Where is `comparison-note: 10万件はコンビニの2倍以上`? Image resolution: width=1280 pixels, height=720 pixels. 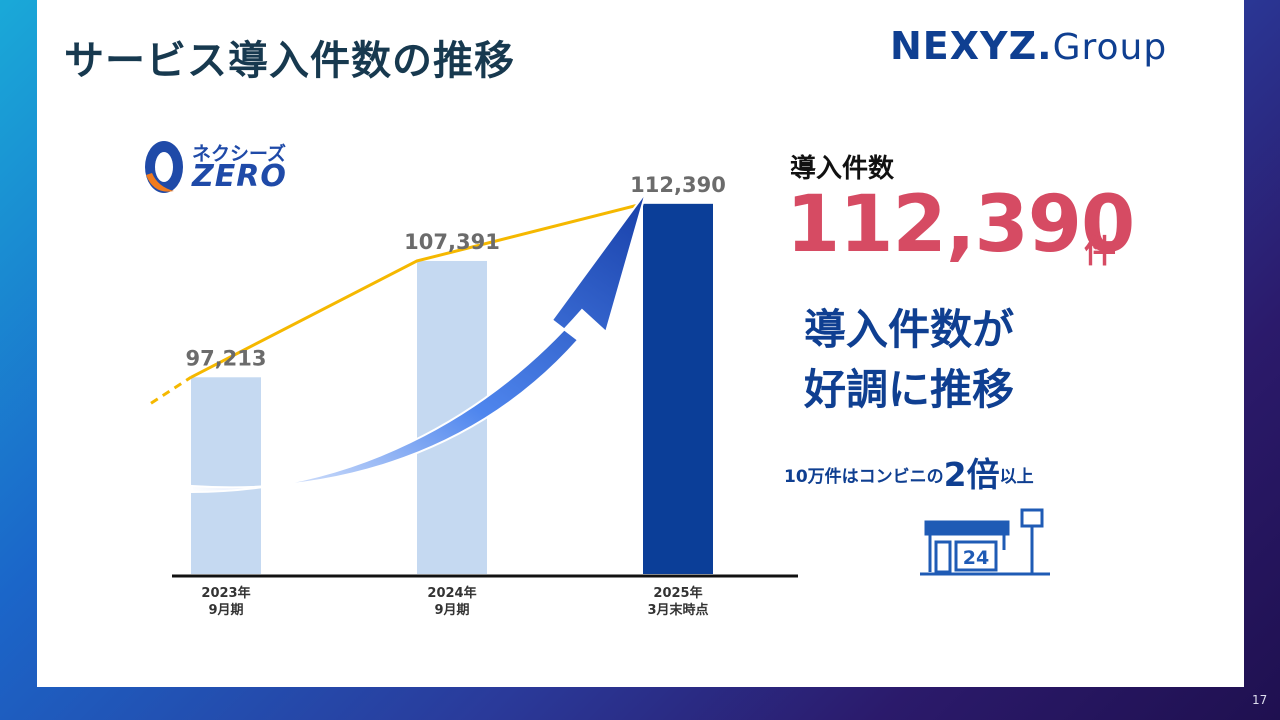 comparison-note: 10万件はコンビニの2倍以上 is located at coordinates (909, 472).